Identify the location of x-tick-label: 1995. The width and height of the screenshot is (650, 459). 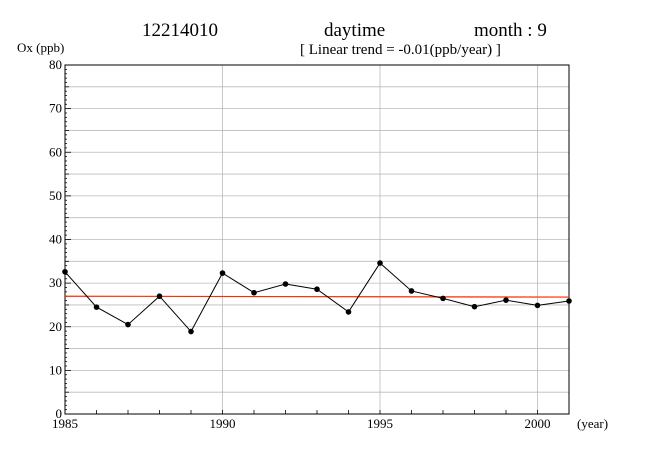
(380, 423).